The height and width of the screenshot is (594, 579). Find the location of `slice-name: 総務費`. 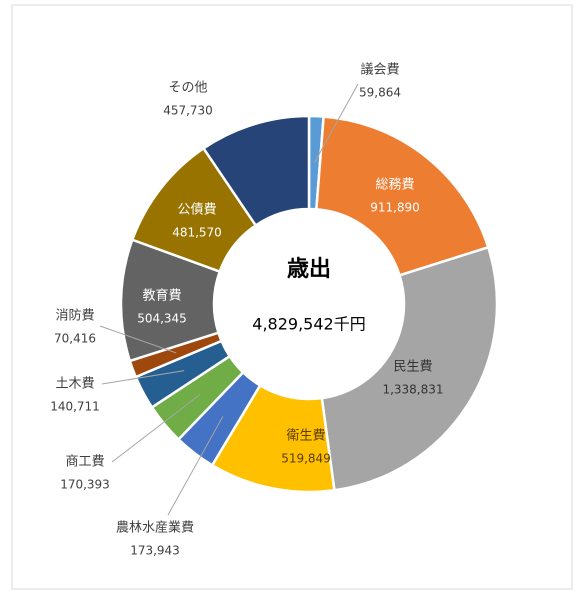

slice-name: 総務費 is located at coordinates (394, 185).